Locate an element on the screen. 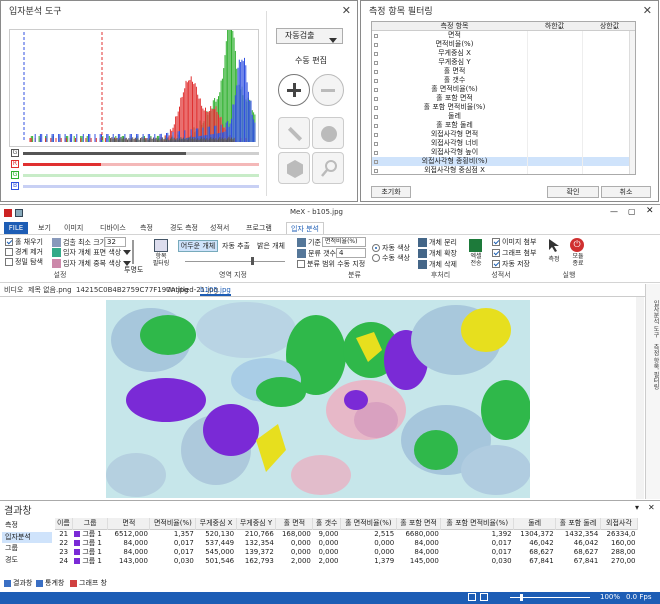  graph-include-checkbox: 그래프 첨부 is located at coordinates (514, 253).